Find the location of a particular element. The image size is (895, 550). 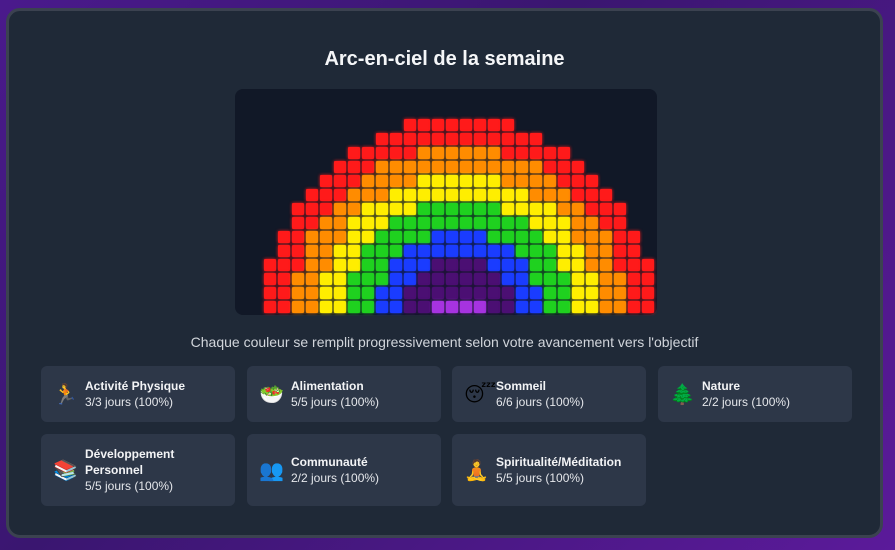

salad-icon: 🥗 is located at coordinates (271, 394).